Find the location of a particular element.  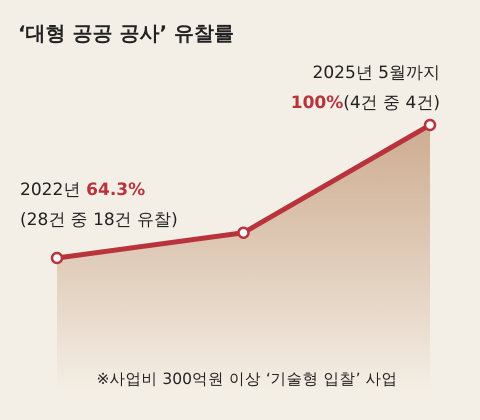

annotation: 64.3% is located at coordinates (113, 190).